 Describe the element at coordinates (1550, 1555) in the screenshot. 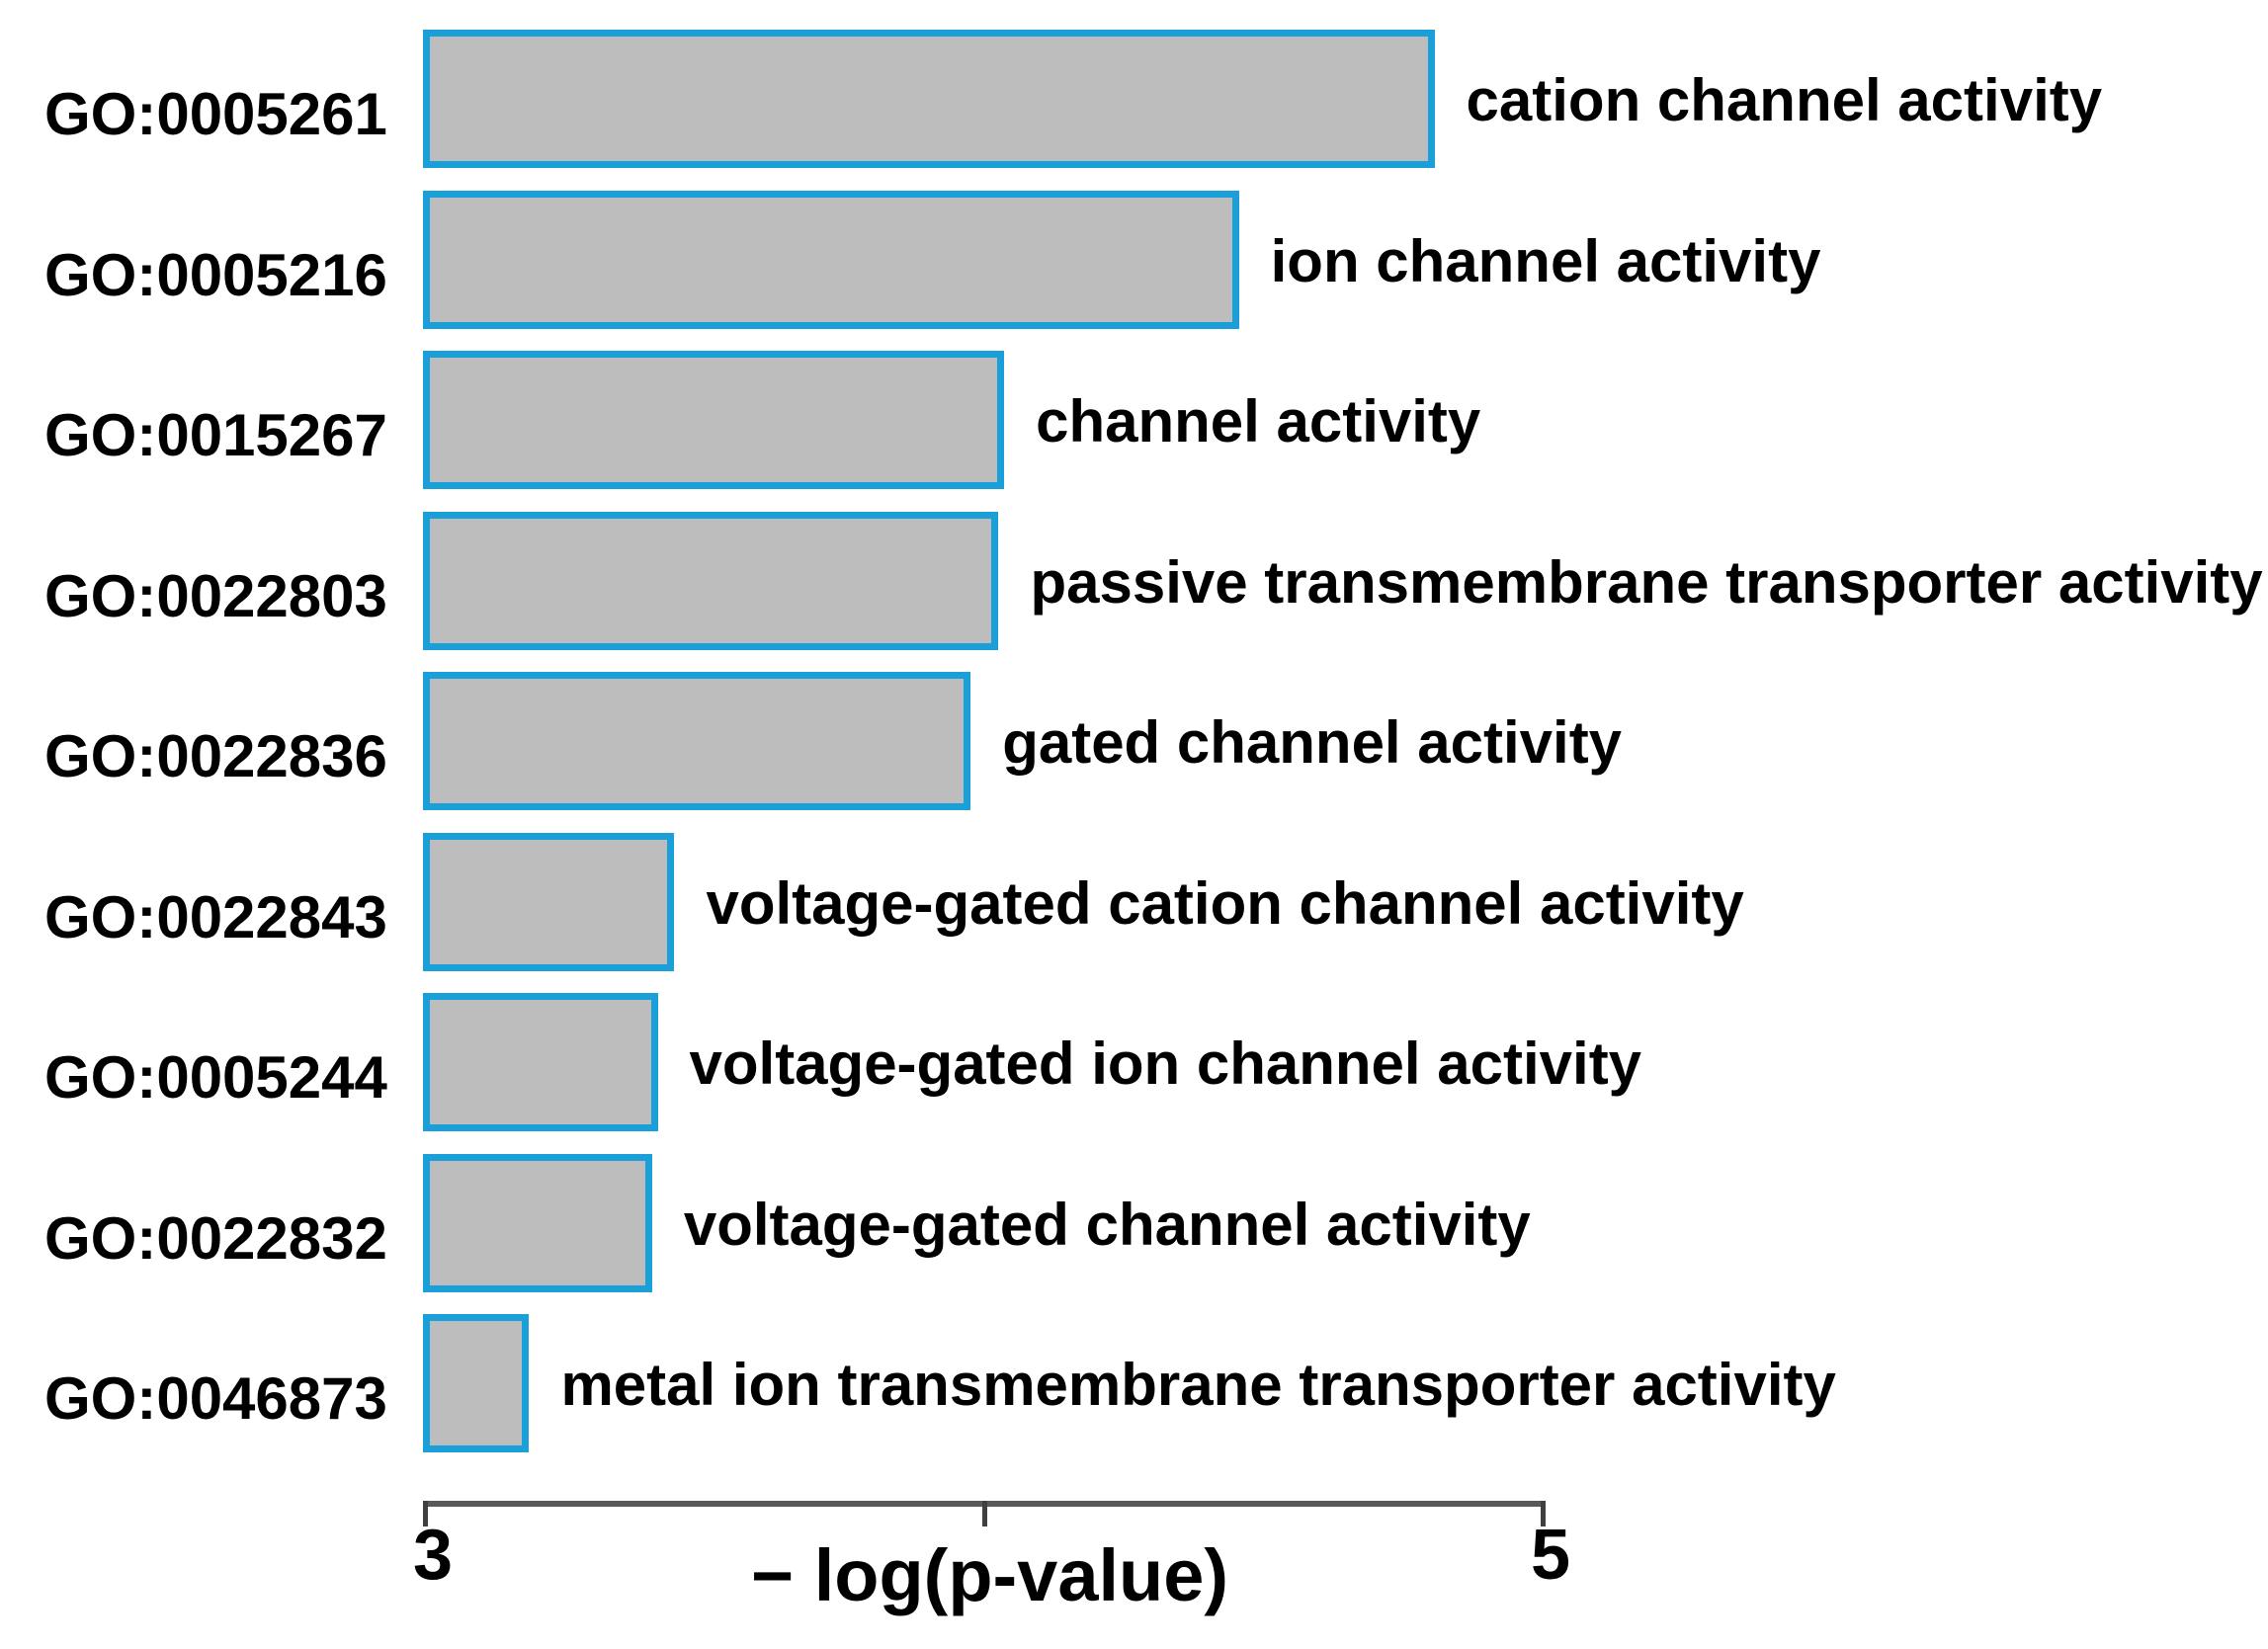

I see `x-axis-tick-label: 5` at that location.